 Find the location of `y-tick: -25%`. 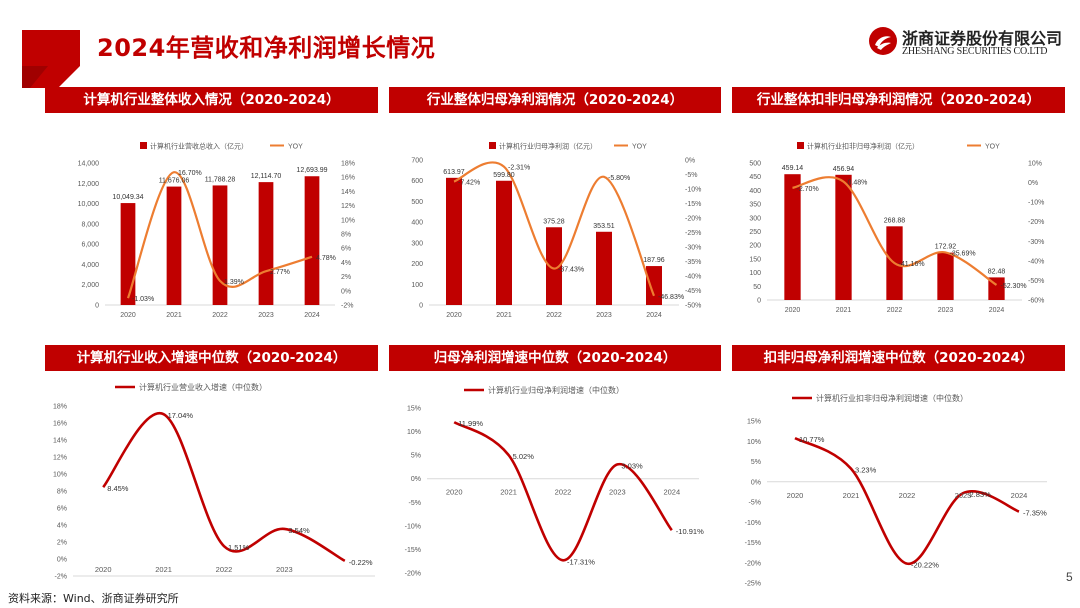

y-tick: -25% is located at coordinates (753, 584).